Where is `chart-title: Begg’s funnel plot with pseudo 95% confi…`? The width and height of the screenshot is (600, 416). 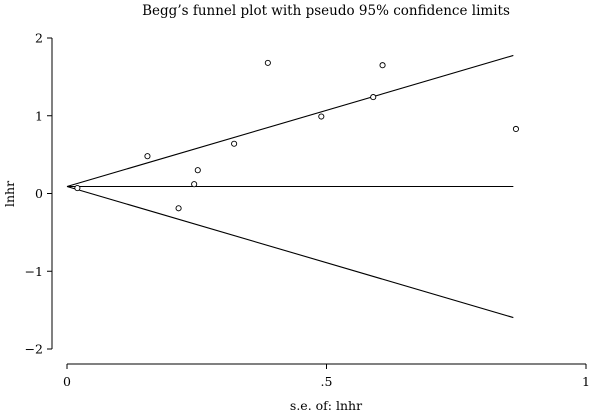
chart-title: Begg’s funnel plot with pseudo 95% confi… is located at coordinates (326, 11).